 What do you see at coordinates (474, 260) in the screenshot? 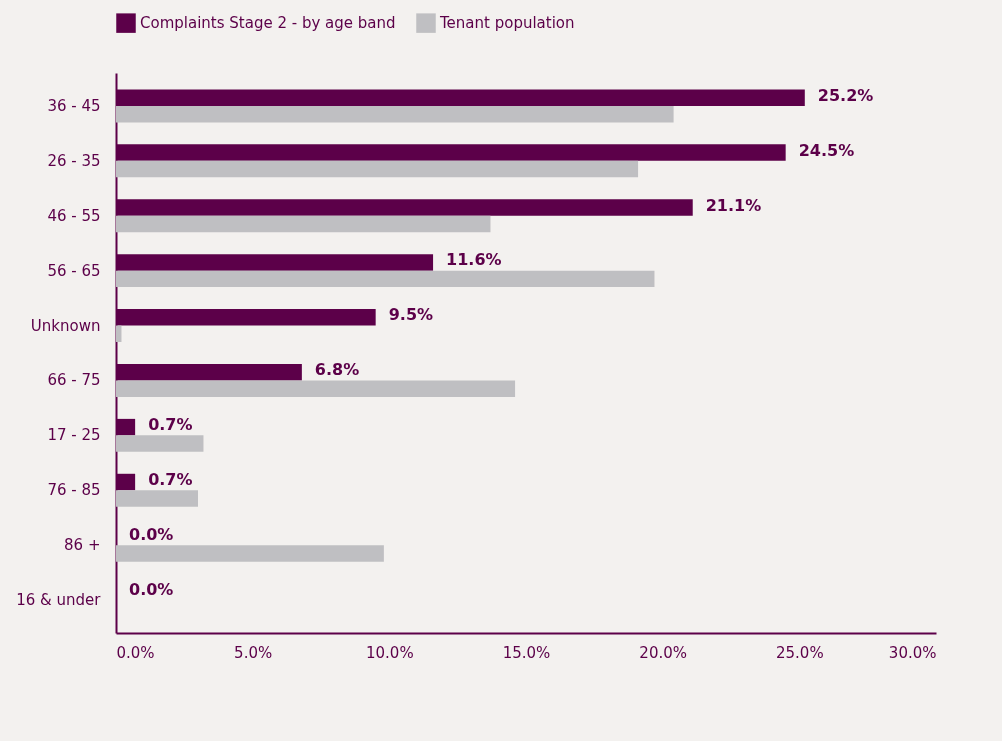
I see `data-label: 11.6%` at bounding box center [474, 260].